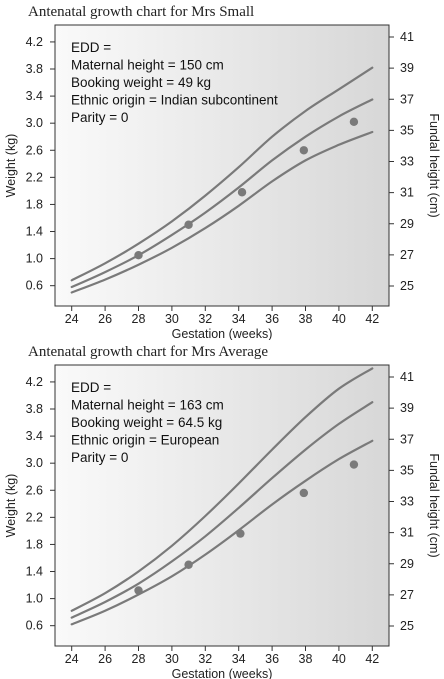  Describe the element at coordinates (147, 65) in the screenshot. I see `info-line: Maternal height = 150 cm` at that location.